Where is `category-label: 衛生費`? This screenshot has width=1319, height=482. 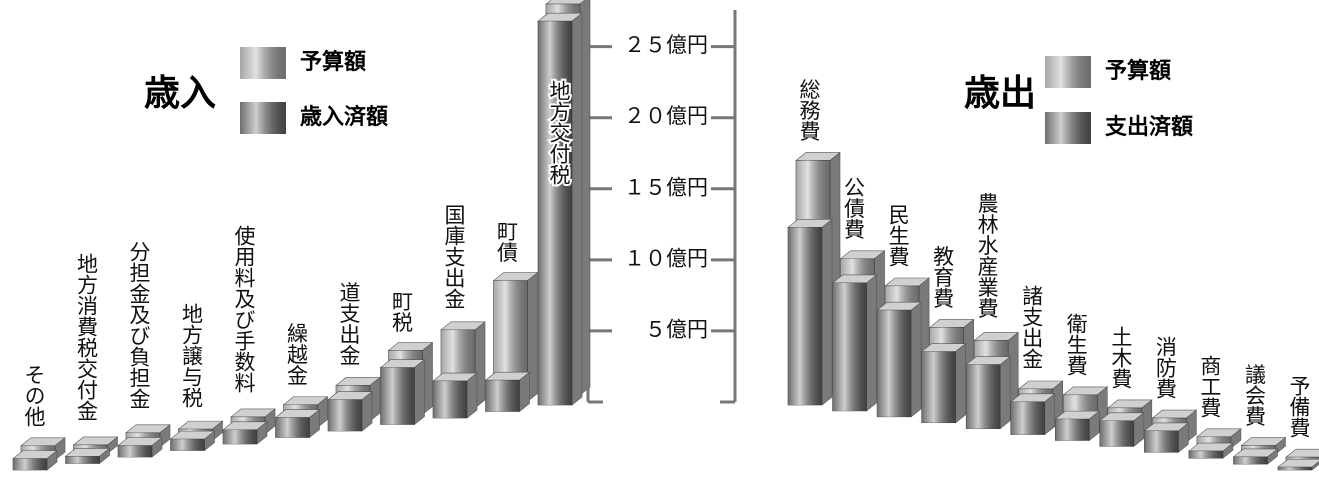
category-label: 衛生費 is located at coordinates (1076, 344).